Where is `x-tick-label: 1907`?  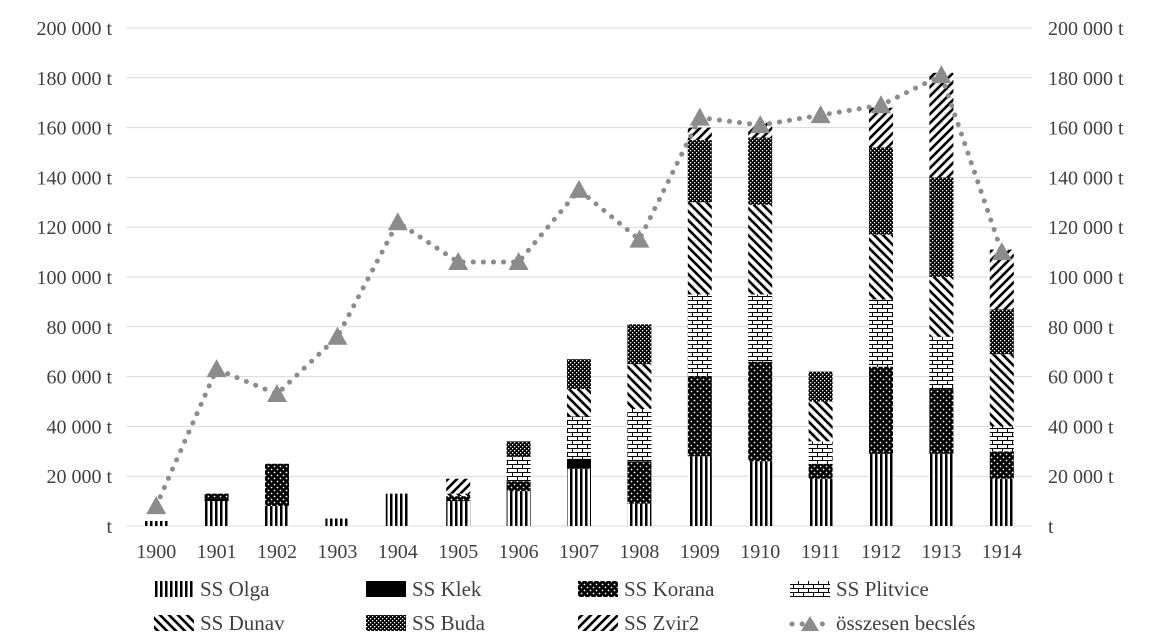 x-tick-label: 1907 is located at coordinates (579, 552).